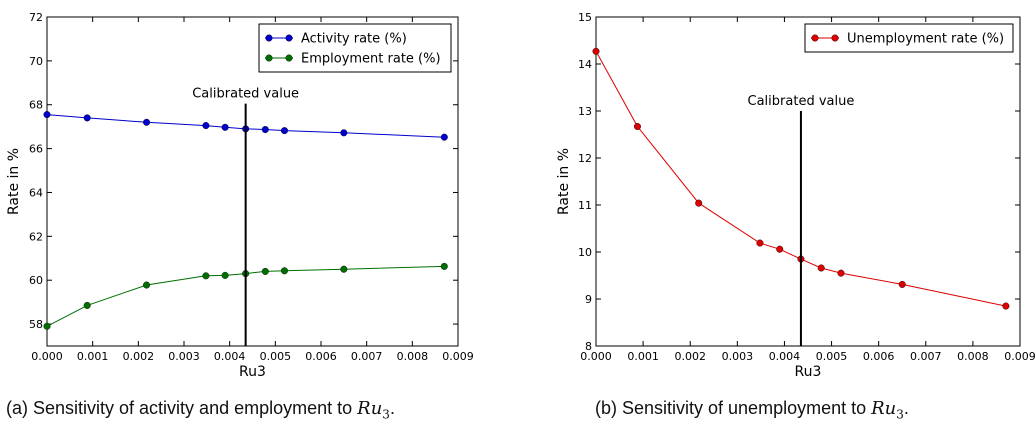 Image resolution: width=1036 pixels, height=426 pixels. Describe the element at coordinates (36, 324) in the screenshot. I see `a-ytick-label: 58` at that location.